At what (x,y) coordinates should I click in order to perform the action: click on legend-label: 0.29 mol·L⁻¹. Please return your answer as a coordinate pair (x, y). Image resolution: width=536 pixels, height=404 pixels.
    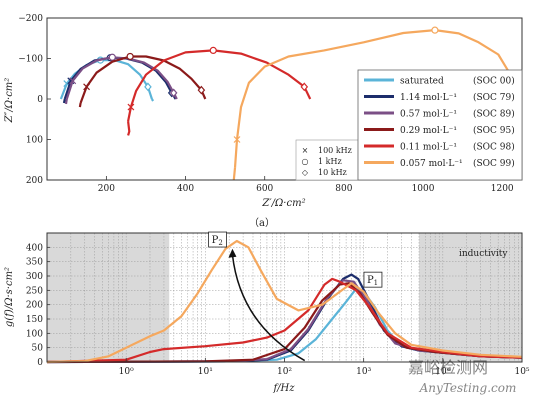
    Looking at the image, I should click on (428, 131).